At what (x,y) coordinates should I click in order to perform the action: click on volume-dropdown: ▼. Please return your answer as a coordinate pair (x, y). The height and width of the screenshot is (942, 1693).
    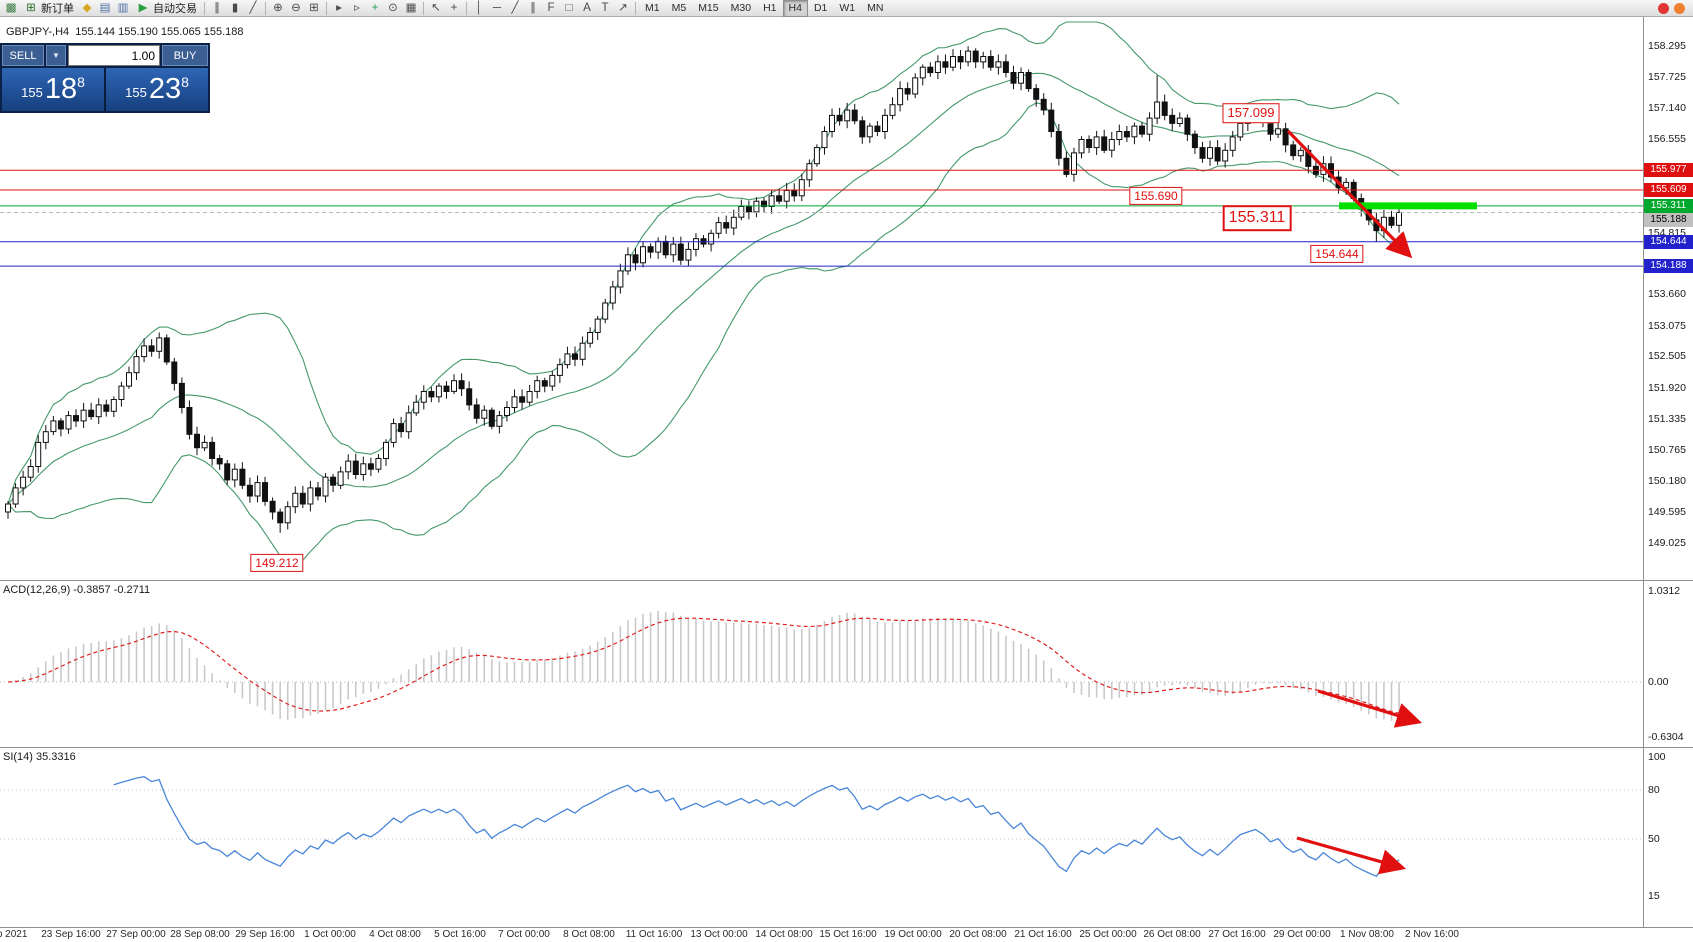
    Looking at the image, I should click on (56, 55).